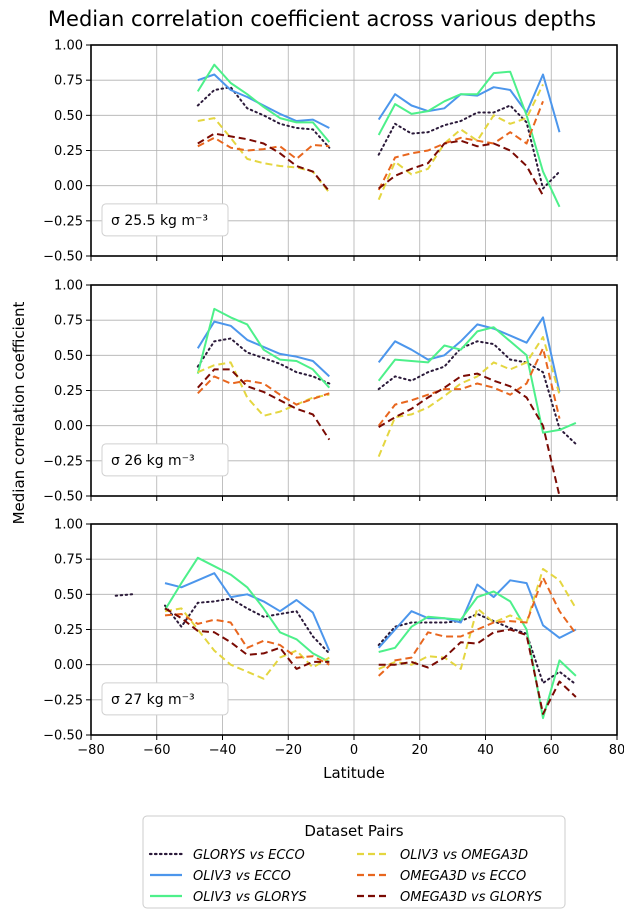 This screenshot has height=911, width=624. Describe the element at coordinates (616, 750) in the screenshot. I see `x-tick-label: 80` at that location.